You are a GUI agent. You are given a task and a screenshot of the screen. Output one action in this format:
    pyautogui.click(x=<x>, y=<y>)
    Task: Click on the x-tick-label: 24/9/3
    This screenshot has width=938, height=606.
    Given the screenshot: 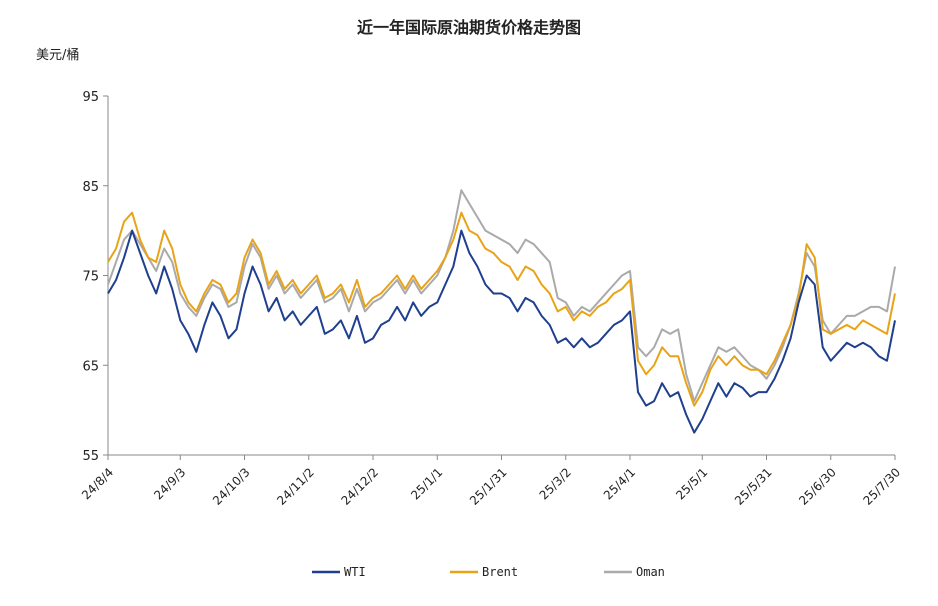 What is the action you would take?
    pyautogui.click(x=169, y=483)
    